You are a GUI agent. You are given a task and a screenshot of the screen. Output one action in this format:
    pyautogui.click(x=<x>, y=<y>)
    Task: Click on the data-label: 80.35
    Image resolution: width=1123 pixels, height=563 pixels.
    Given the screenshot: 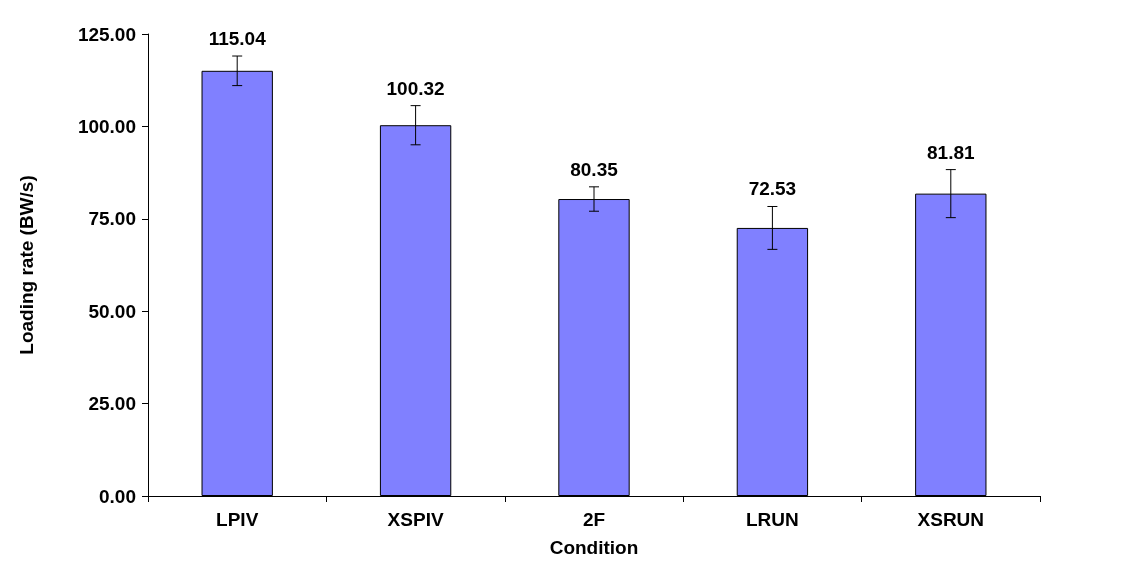 What is the action you would take?
    pyautogui.click(x=594, y=169)
    